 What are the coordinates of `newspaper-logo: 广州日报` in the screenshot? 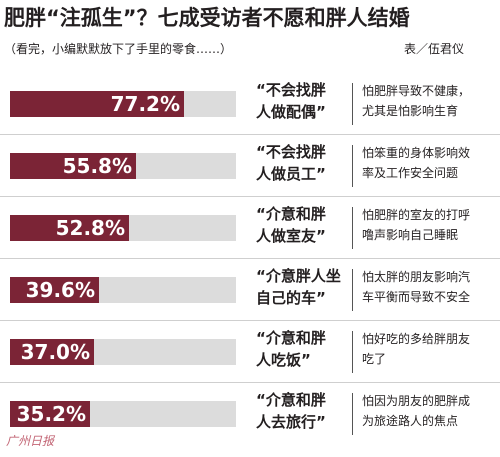 It's located at (30, 441).